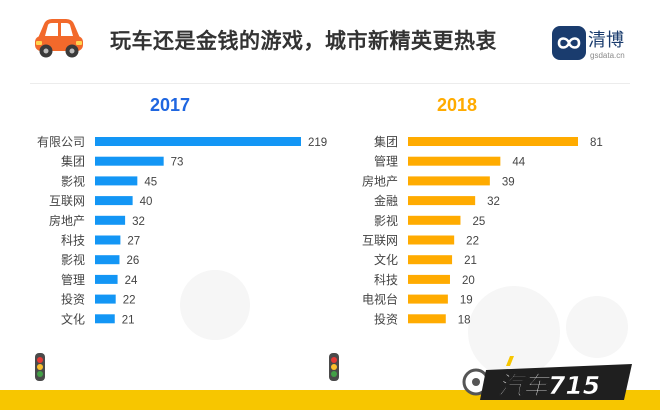  What do you see at coordinates (150, 182) in the screenshot?
I see `value-label: 45` at bounding box center [150, 182].